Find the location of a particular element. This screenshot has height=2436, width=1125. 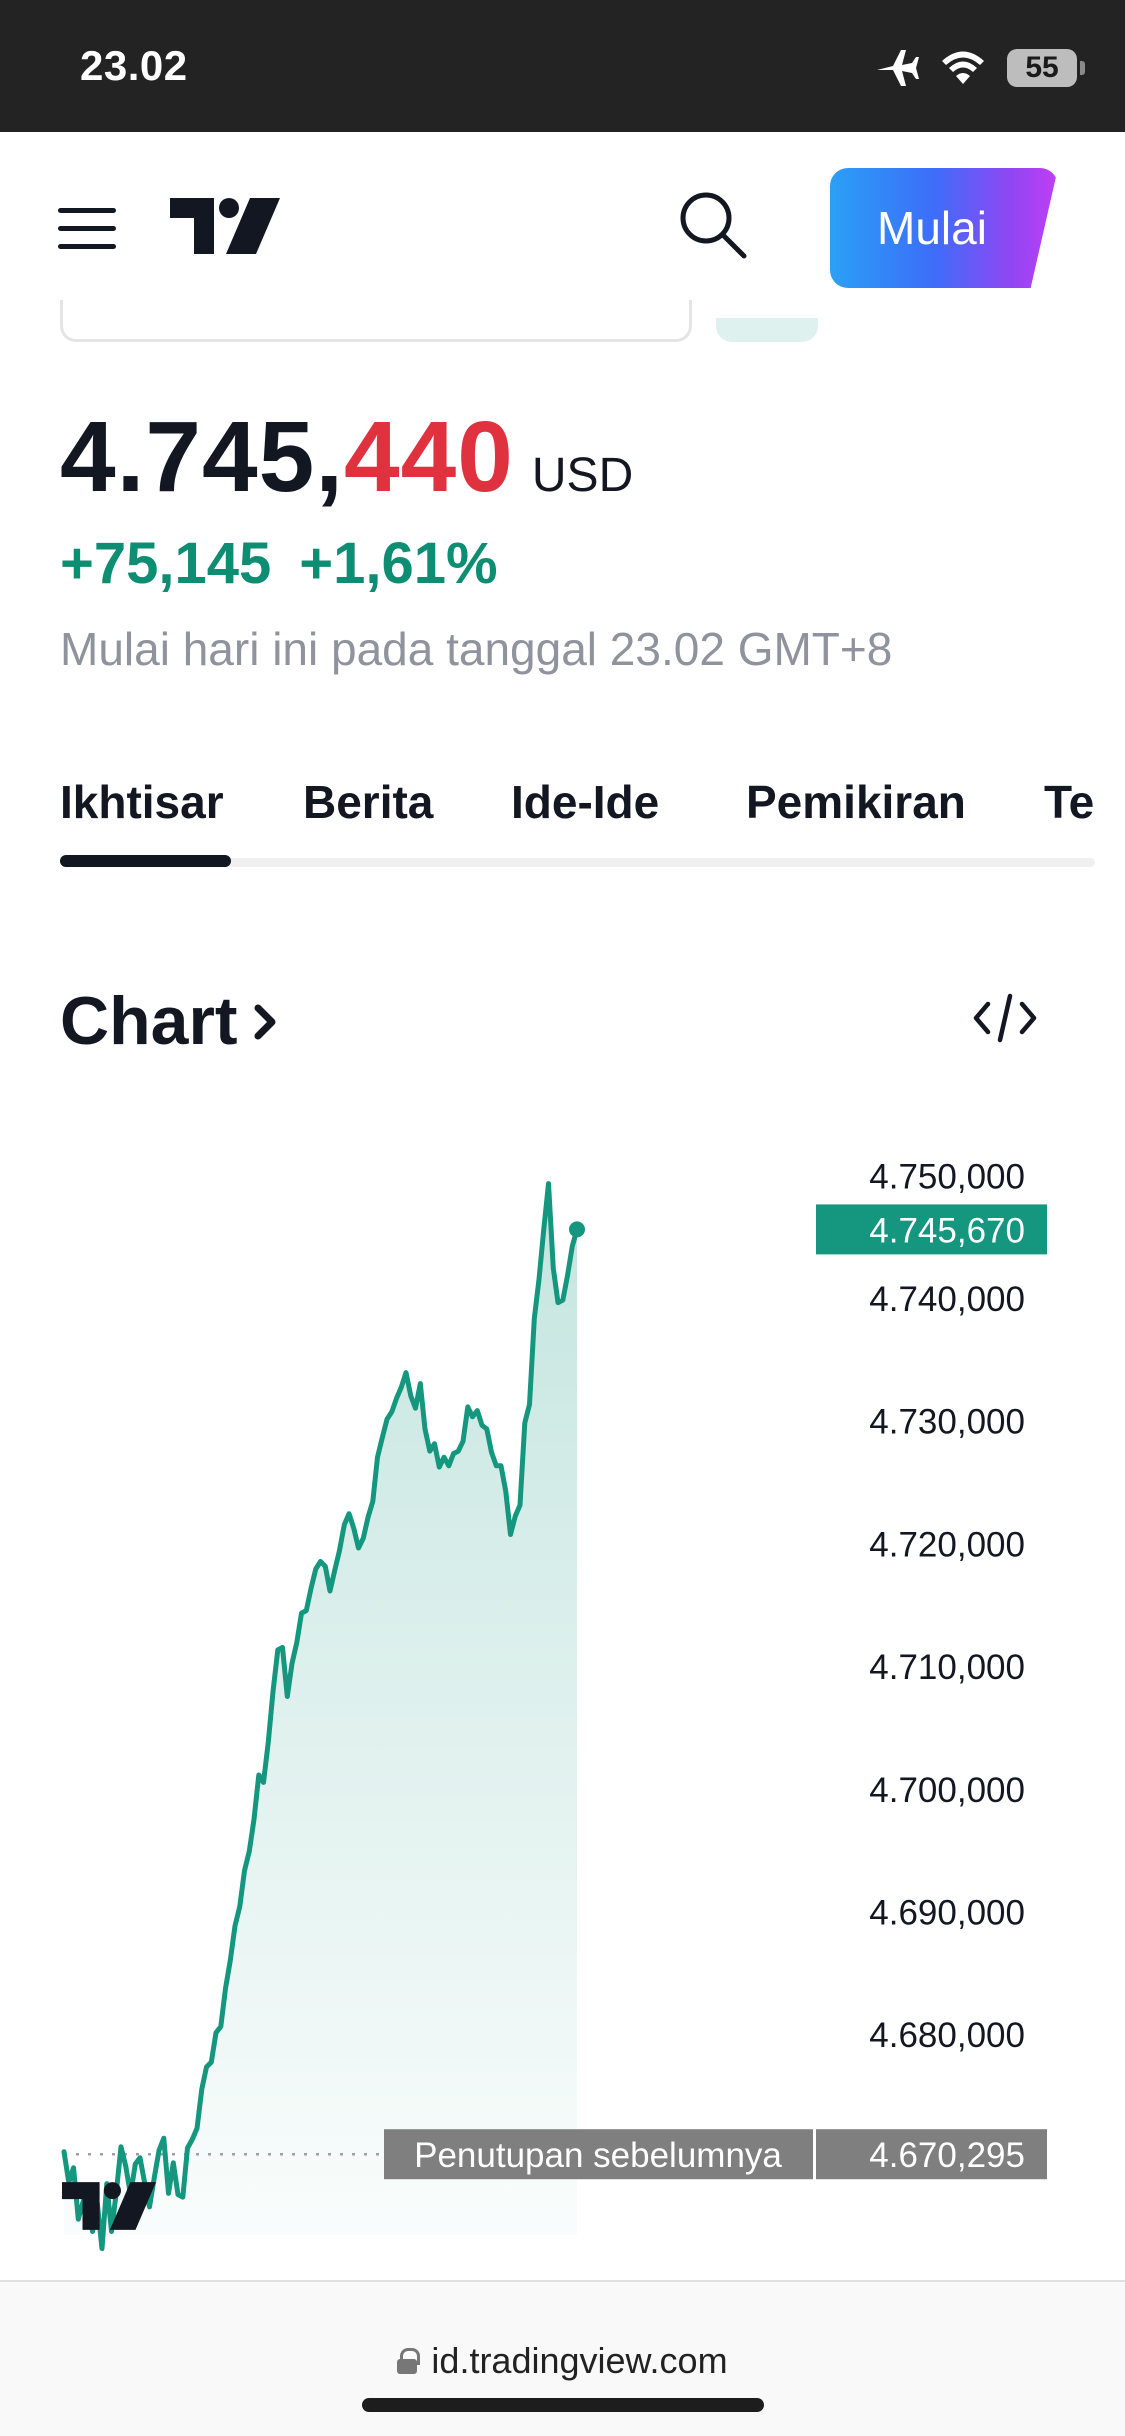

current-price-label: 4.745,670 is located at coordinates (947, 1230).